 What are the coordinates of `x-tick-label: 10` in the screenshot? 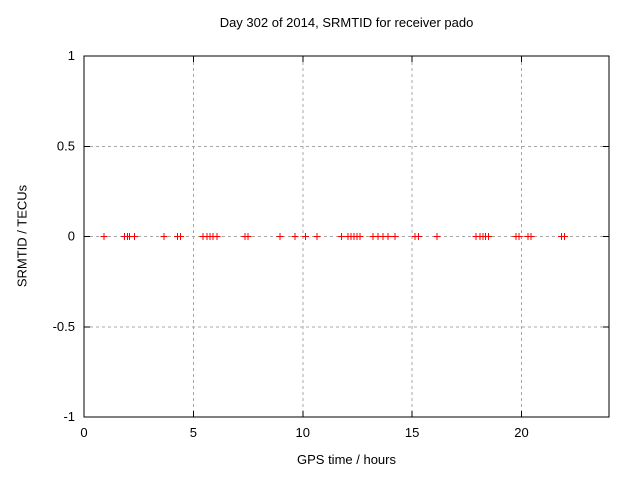 It's located at (303, 432).